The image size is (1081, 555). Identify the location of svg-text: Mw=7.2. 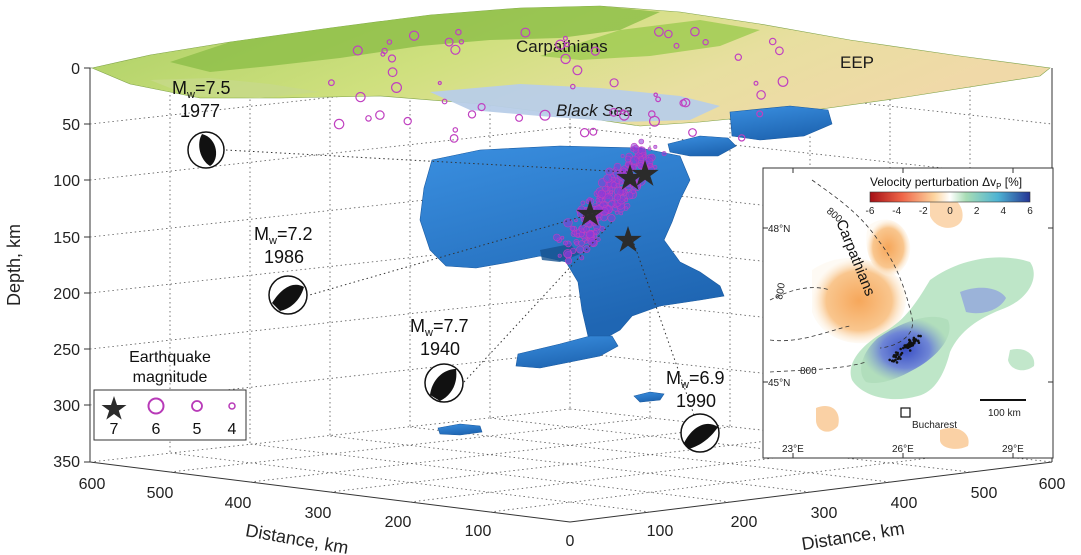
(283, 235).